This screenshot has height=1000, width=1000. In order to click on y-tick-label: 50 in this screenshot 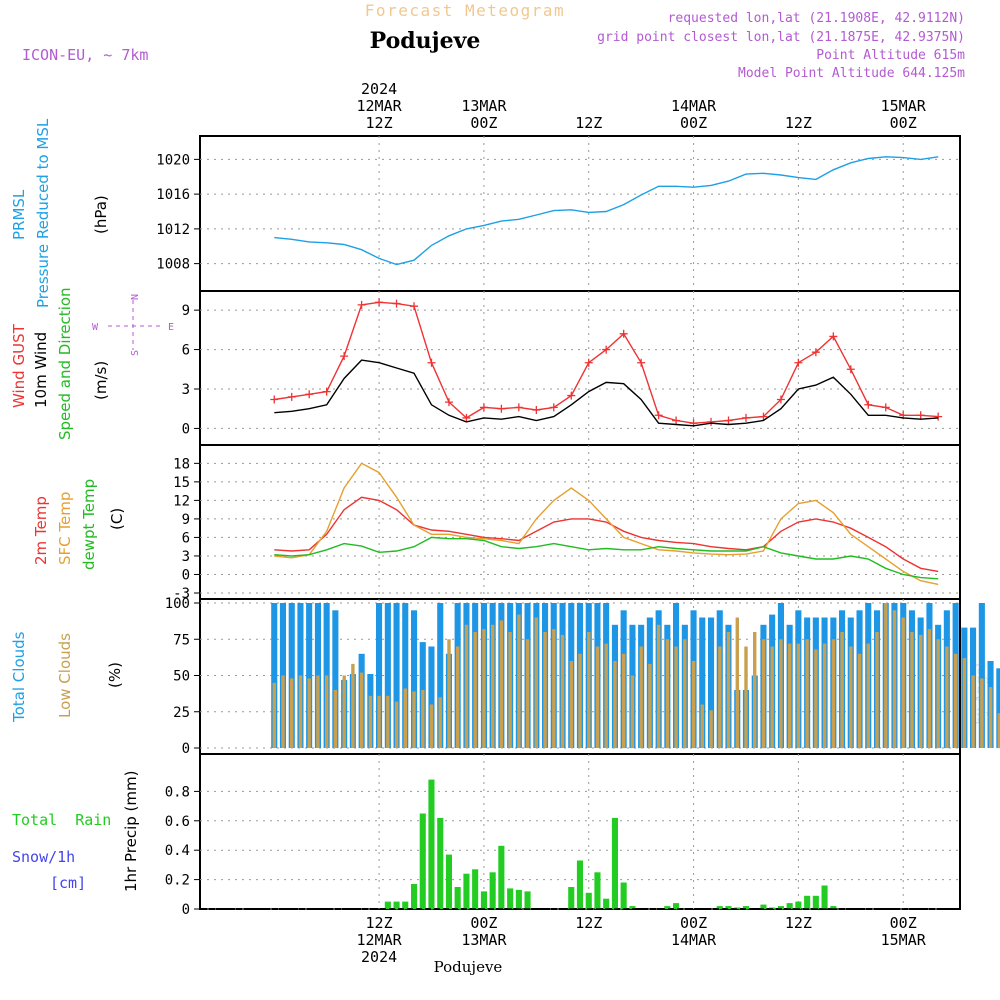, I will do `click(181, 677)`.